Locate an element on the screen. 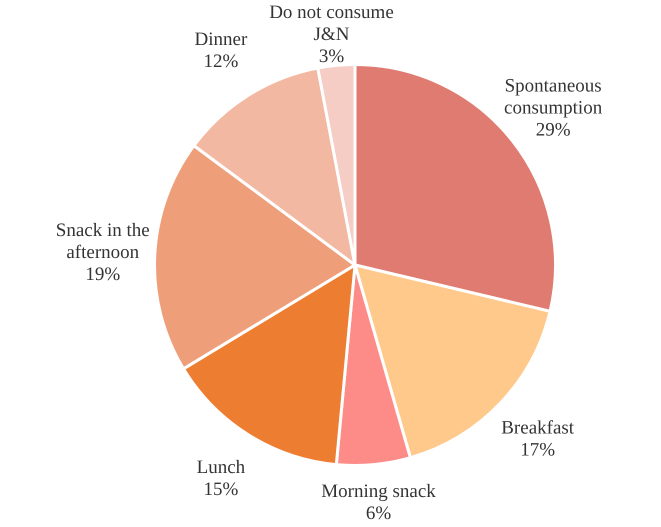 The height and width of the screenshot is (527, 661). slice-label: Do not consume J&N is located at coordinates (331, 23).